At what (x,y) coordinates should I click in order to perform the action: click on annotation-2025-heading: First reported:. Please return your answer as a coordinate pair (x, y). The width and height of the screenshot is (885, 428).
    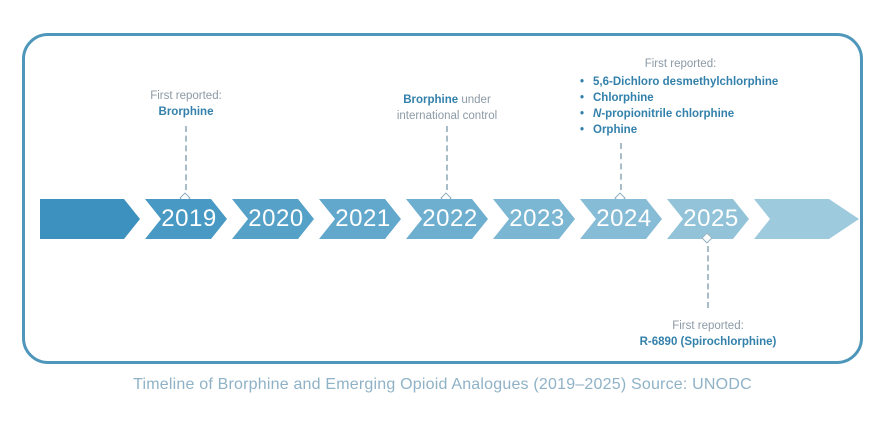
    Looking at the image, I should click on (708, 326).